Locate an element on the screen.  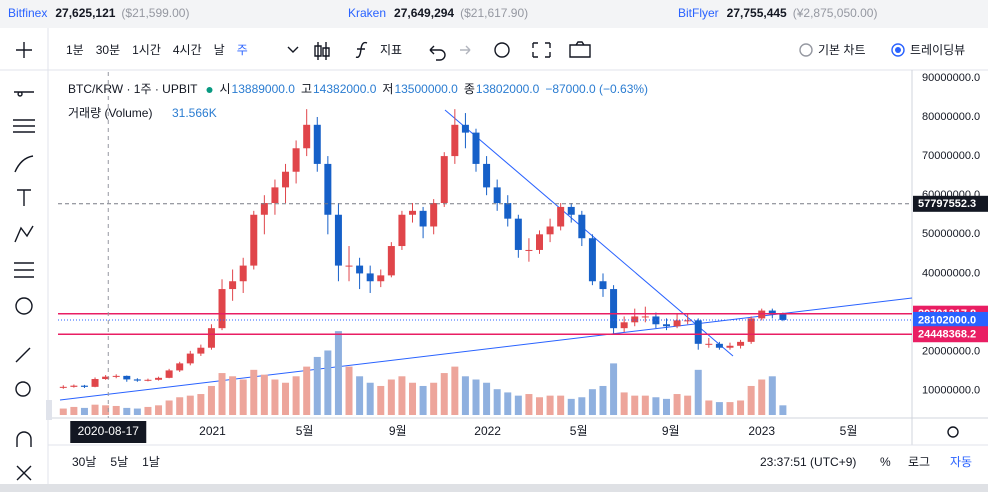
ticker-usd: (¥2,875,050.00) is located at coordinates (835, 13).